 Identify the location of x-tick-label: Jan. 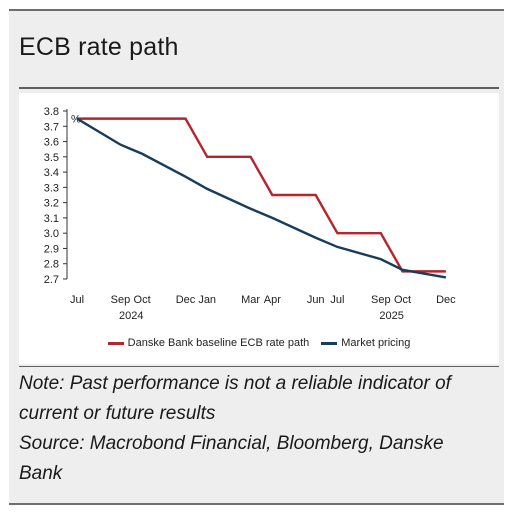
(207, 300).